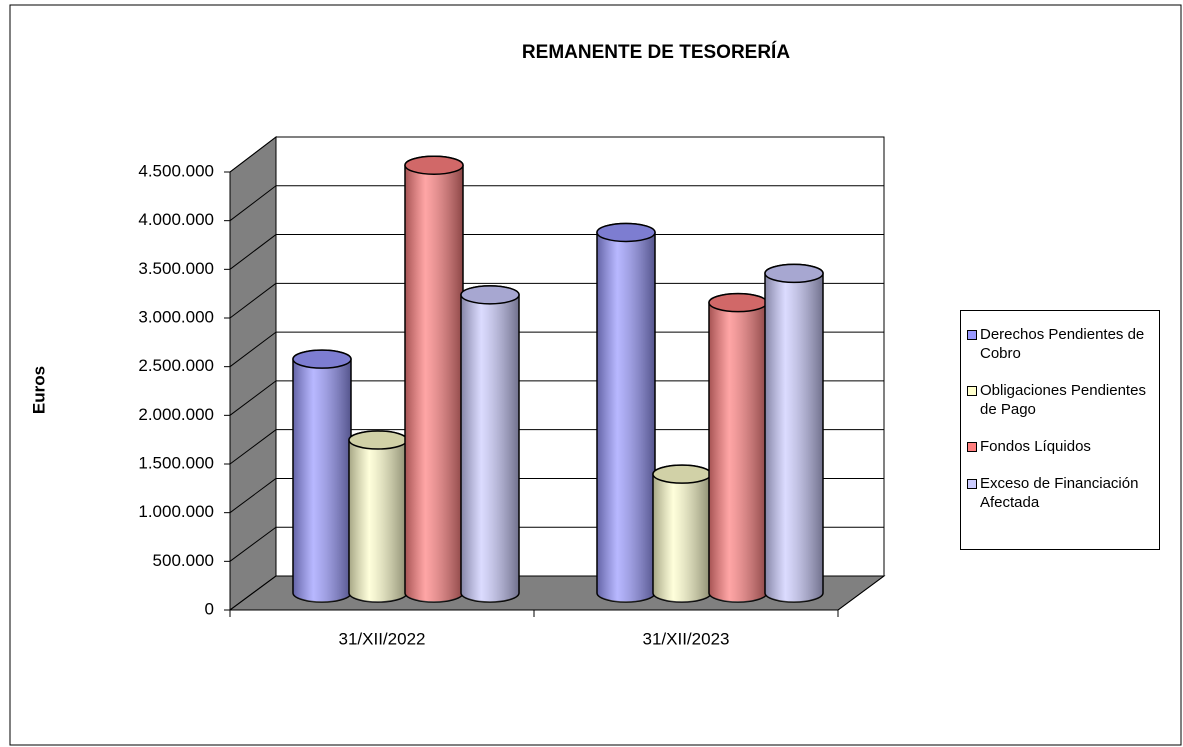 This screenshot has height=747, width=1183. What do you see at coordinates (176, 268) in the screenshot?
I see `y-tick-label: 3.500.000` at bounding box center [176, 268].